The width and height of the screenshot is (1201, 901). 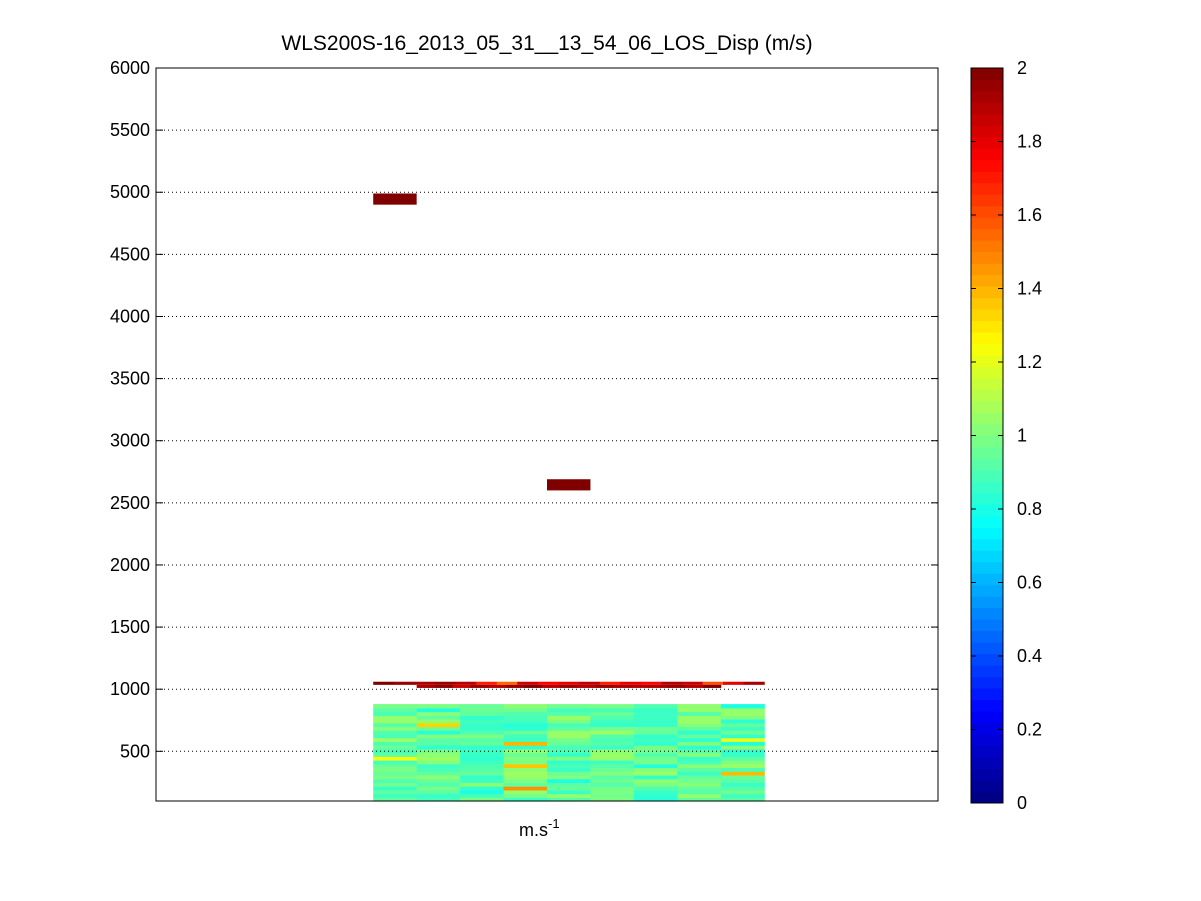 What do you see at coordinates (1022, 68) in the screenshot?
I see `colorbar-tick-label: 2` at bounding box center [1022, 68].